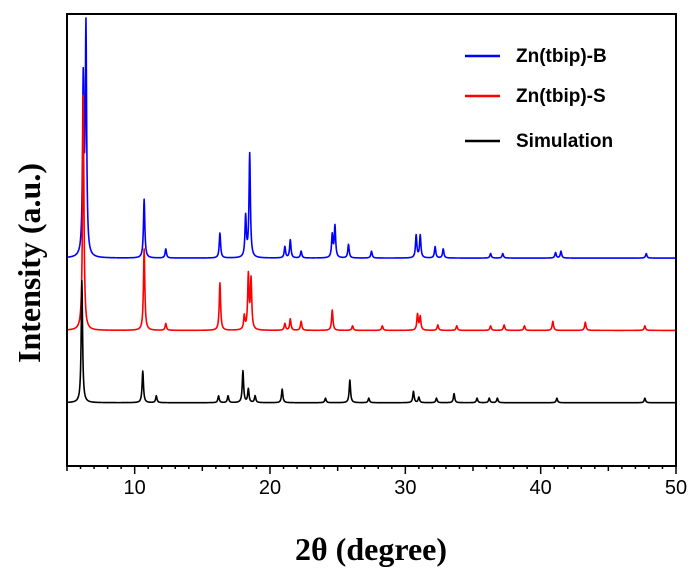 Image resolution: width=691 pixels, height=568 pixels. I want to click on legend-label: Zn(tbip)-B, so click(561, 56).